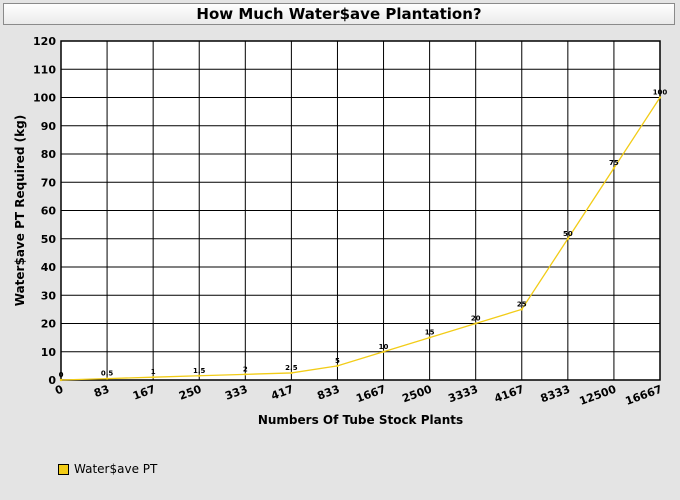 The height and width of the screenshot is (500, 680). I want to click on data-label: 2, so click(245, 369).